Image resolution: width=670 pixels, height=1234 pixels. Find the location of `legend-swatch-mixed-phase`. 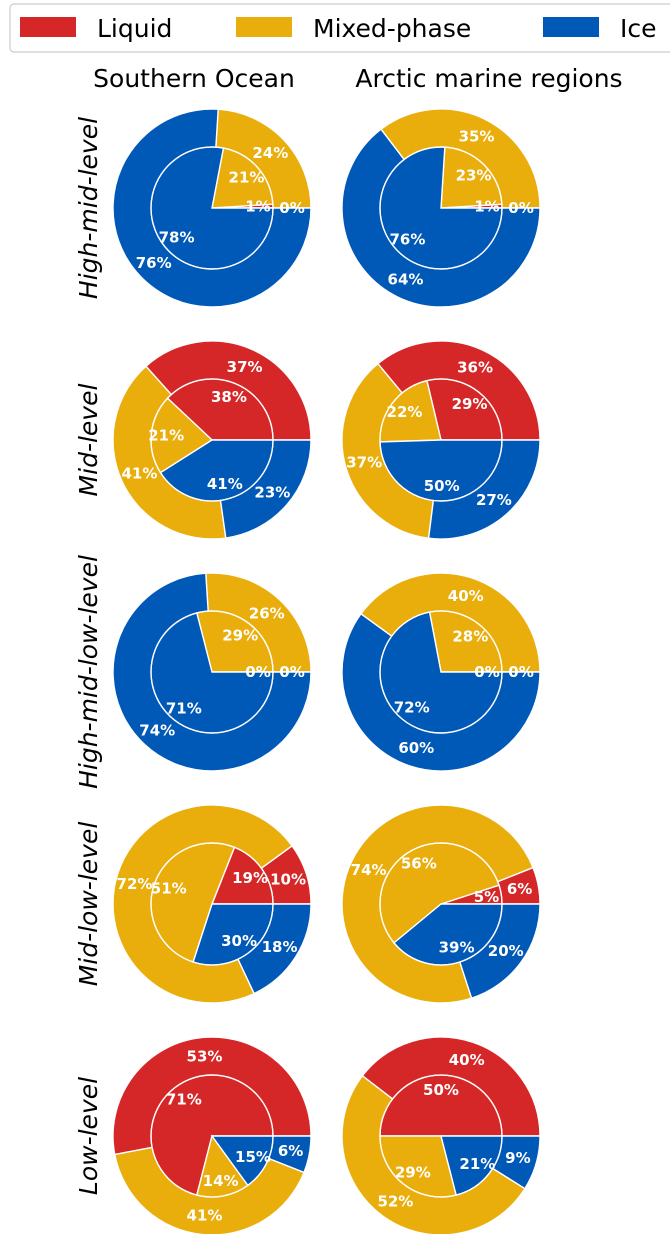

legend-swatch-mixed-phase is located at coordinates (264, 27).